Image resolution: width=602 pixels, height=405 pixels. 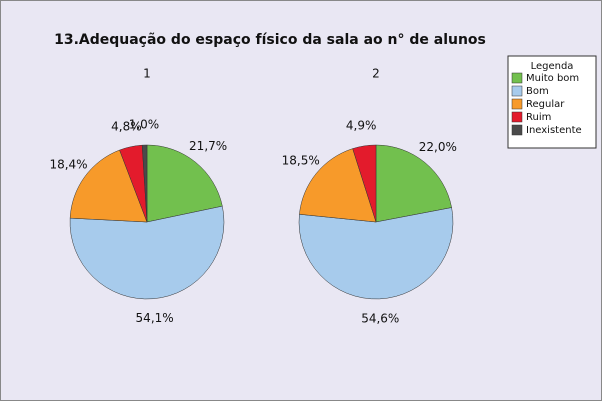 I want to click on legend-label: Bom, so click(x=537, y=91).